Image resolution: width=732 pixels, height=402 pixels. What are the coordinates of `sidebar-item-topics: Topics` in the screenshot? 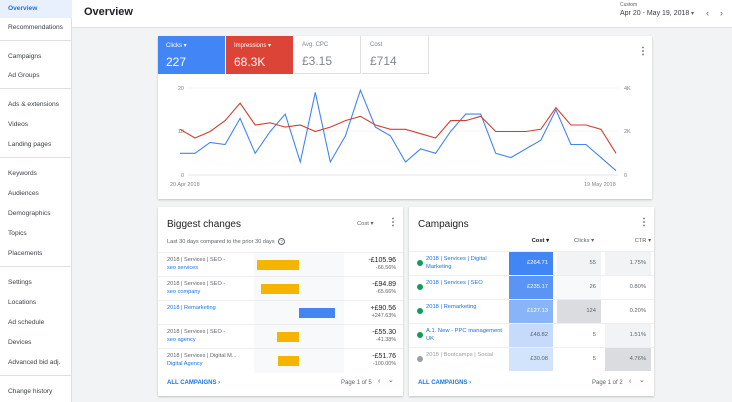 It's located at (17, 233).